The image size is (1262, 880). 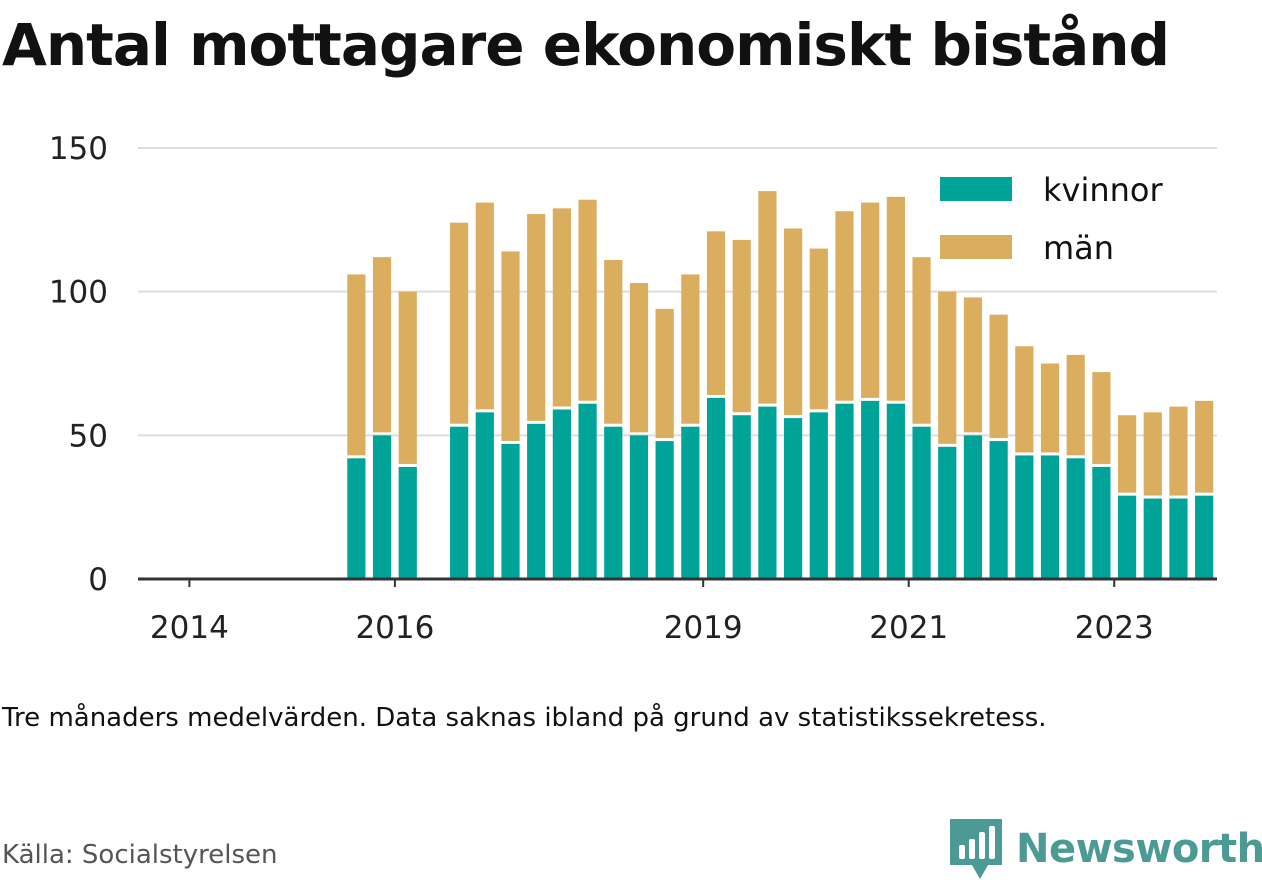 What do you see at coordinates (703, 628) in the screenshot?
I see `x-tick-label: 2019` at bounding box center [703, 628].